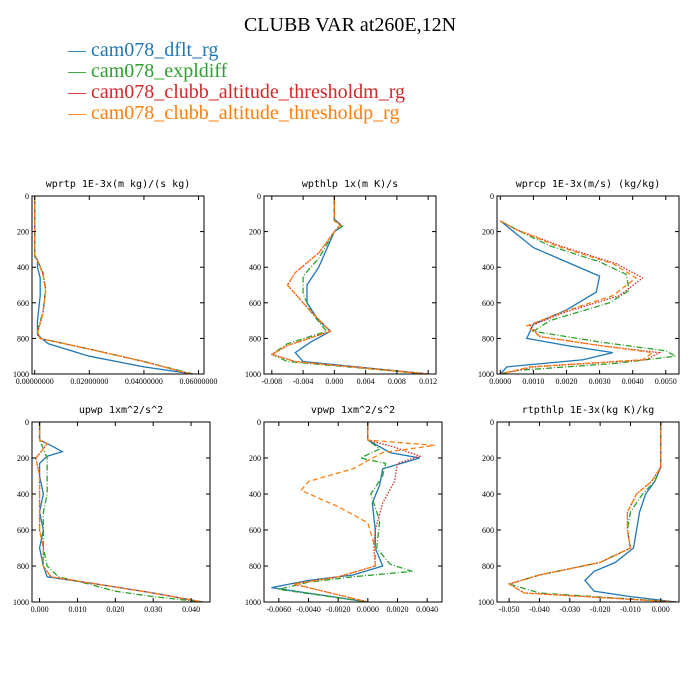  Describe the element at coordinates (118, 184) in the screenshot. I see `panel-title: wprtp 1E-3x(m kg)/(s kg)` at that location.